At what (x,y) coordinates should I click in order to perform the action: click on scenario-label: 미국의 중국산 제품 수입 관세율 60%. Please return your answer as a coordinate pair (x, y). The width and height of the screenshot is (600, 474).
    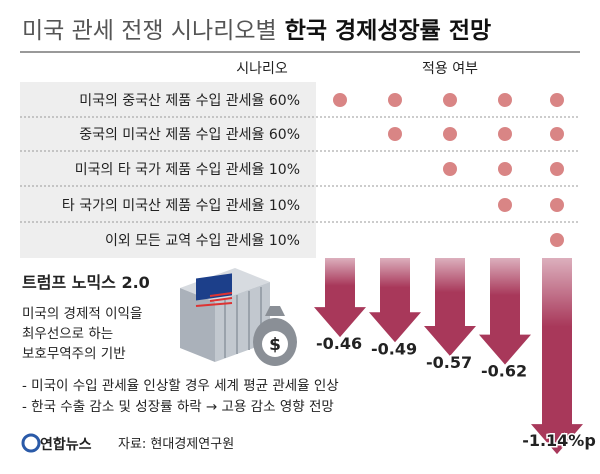
    Looking at the image, I should click on (189, 101).